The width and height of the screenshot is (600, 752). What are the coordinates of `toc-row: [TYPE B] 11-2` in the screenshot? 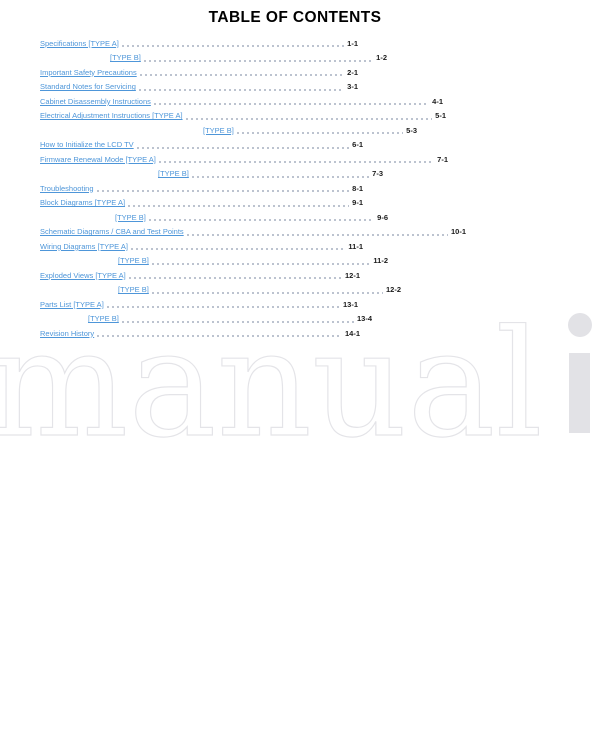 It's located at (253, 261).